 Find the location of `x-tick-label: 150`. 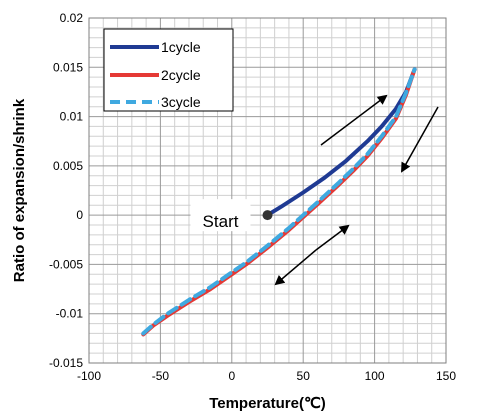

x-tick-label: 150 is located at coordinates (446, 376).